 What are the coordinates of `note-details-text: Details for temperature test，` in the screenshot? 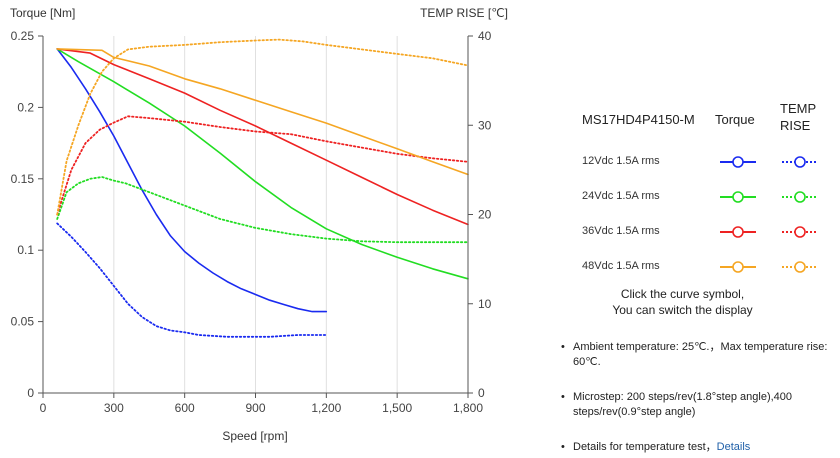 It's located at (645, 447).